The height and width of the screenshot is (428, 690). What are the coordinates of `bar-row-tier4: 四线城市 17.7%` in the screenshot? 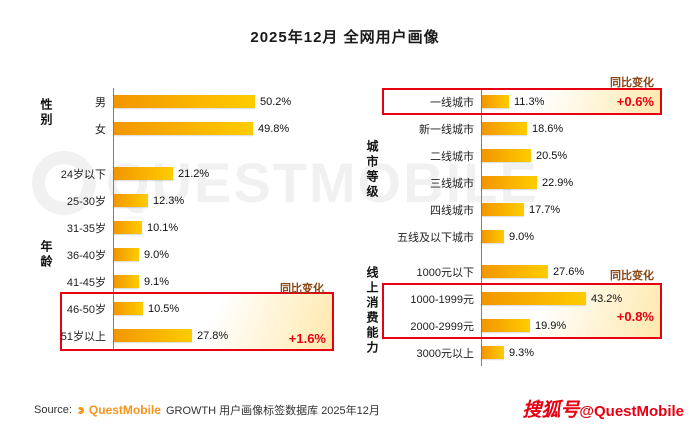 It's located at (514, 209).